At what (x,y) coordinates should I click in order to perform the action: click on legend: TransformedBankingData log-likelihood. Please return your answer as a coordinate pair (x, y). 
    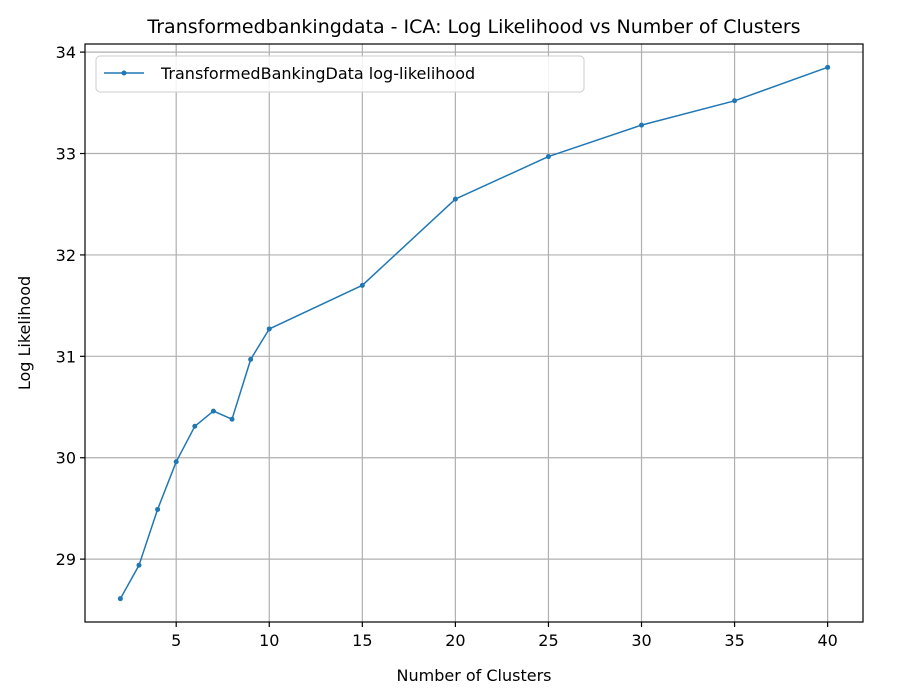
    Looking at the image, I should click on (340, 74).